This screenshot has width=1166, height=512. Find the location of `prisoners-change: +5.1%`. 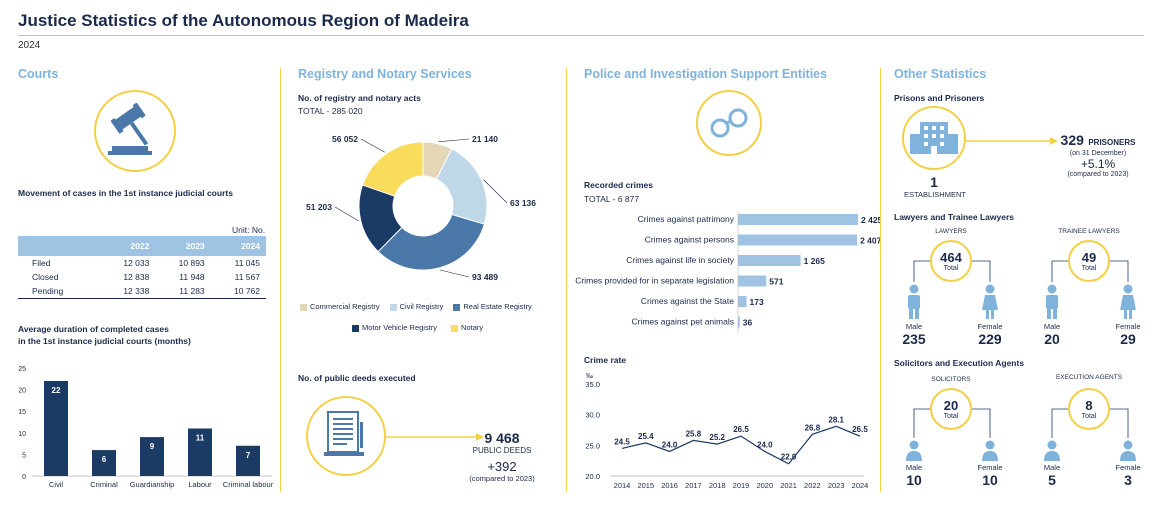

prisoners-change: +5.1% is located at coordinates (1098, 164).